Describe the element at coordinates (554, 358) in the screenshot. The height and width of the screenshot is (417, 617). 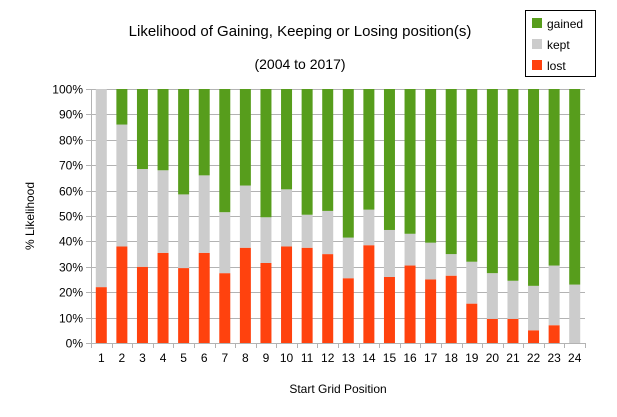
I see `x-tick-label: 23` at that location.